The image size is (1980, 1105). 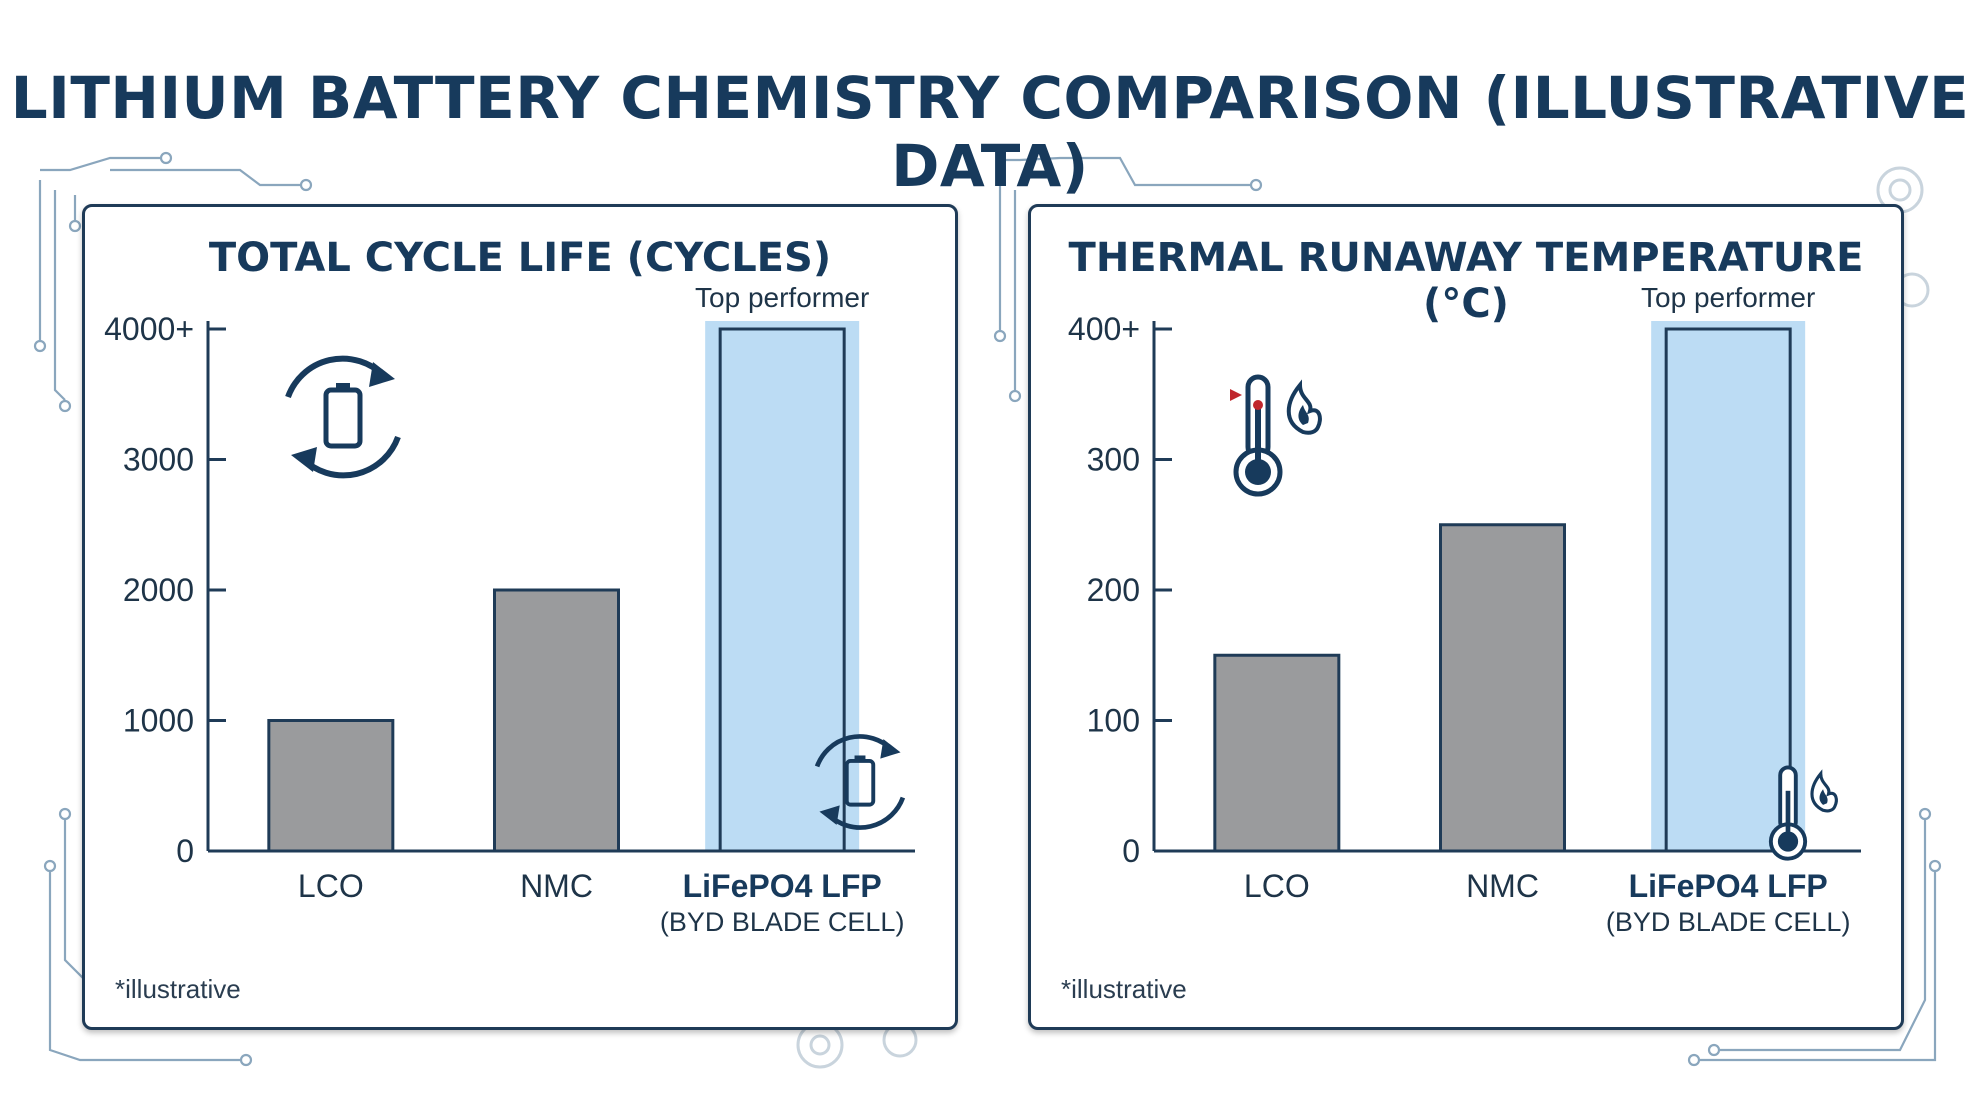 I want to click on y-tick-label: 300, so click(x=1113, y=460).